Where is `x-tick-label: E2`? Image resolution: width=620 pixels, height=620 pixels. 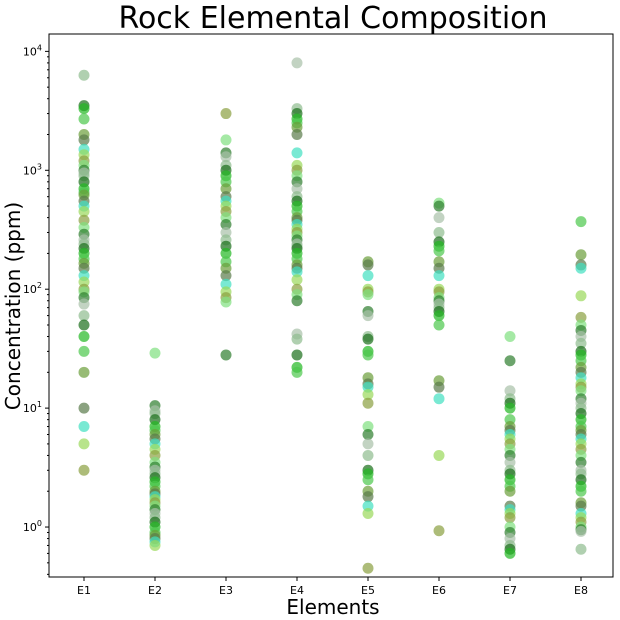 x-tick-label: E2 is located at coordinates (155, 590).